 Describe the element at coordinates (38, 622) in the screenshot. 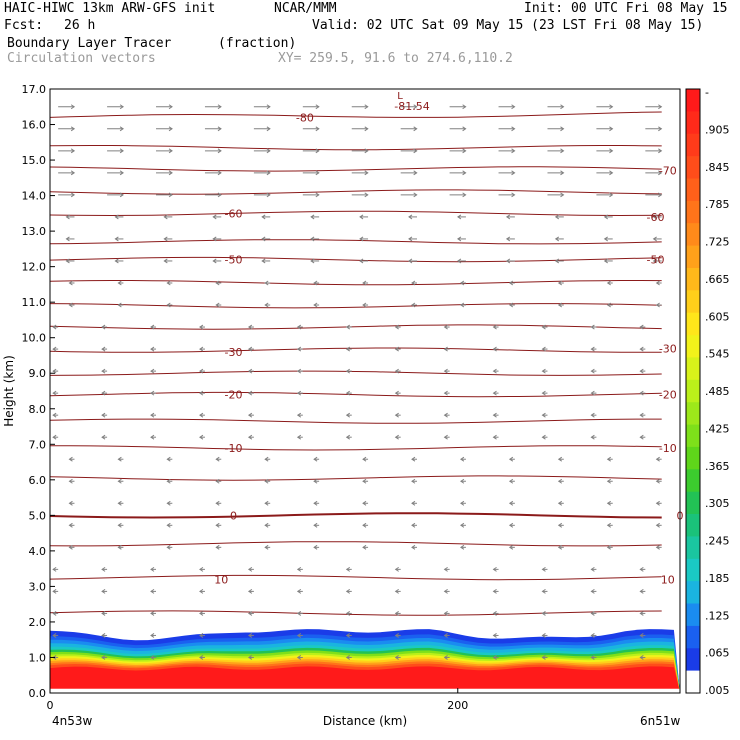

I see `y-tick-label: 2.0` at that location.